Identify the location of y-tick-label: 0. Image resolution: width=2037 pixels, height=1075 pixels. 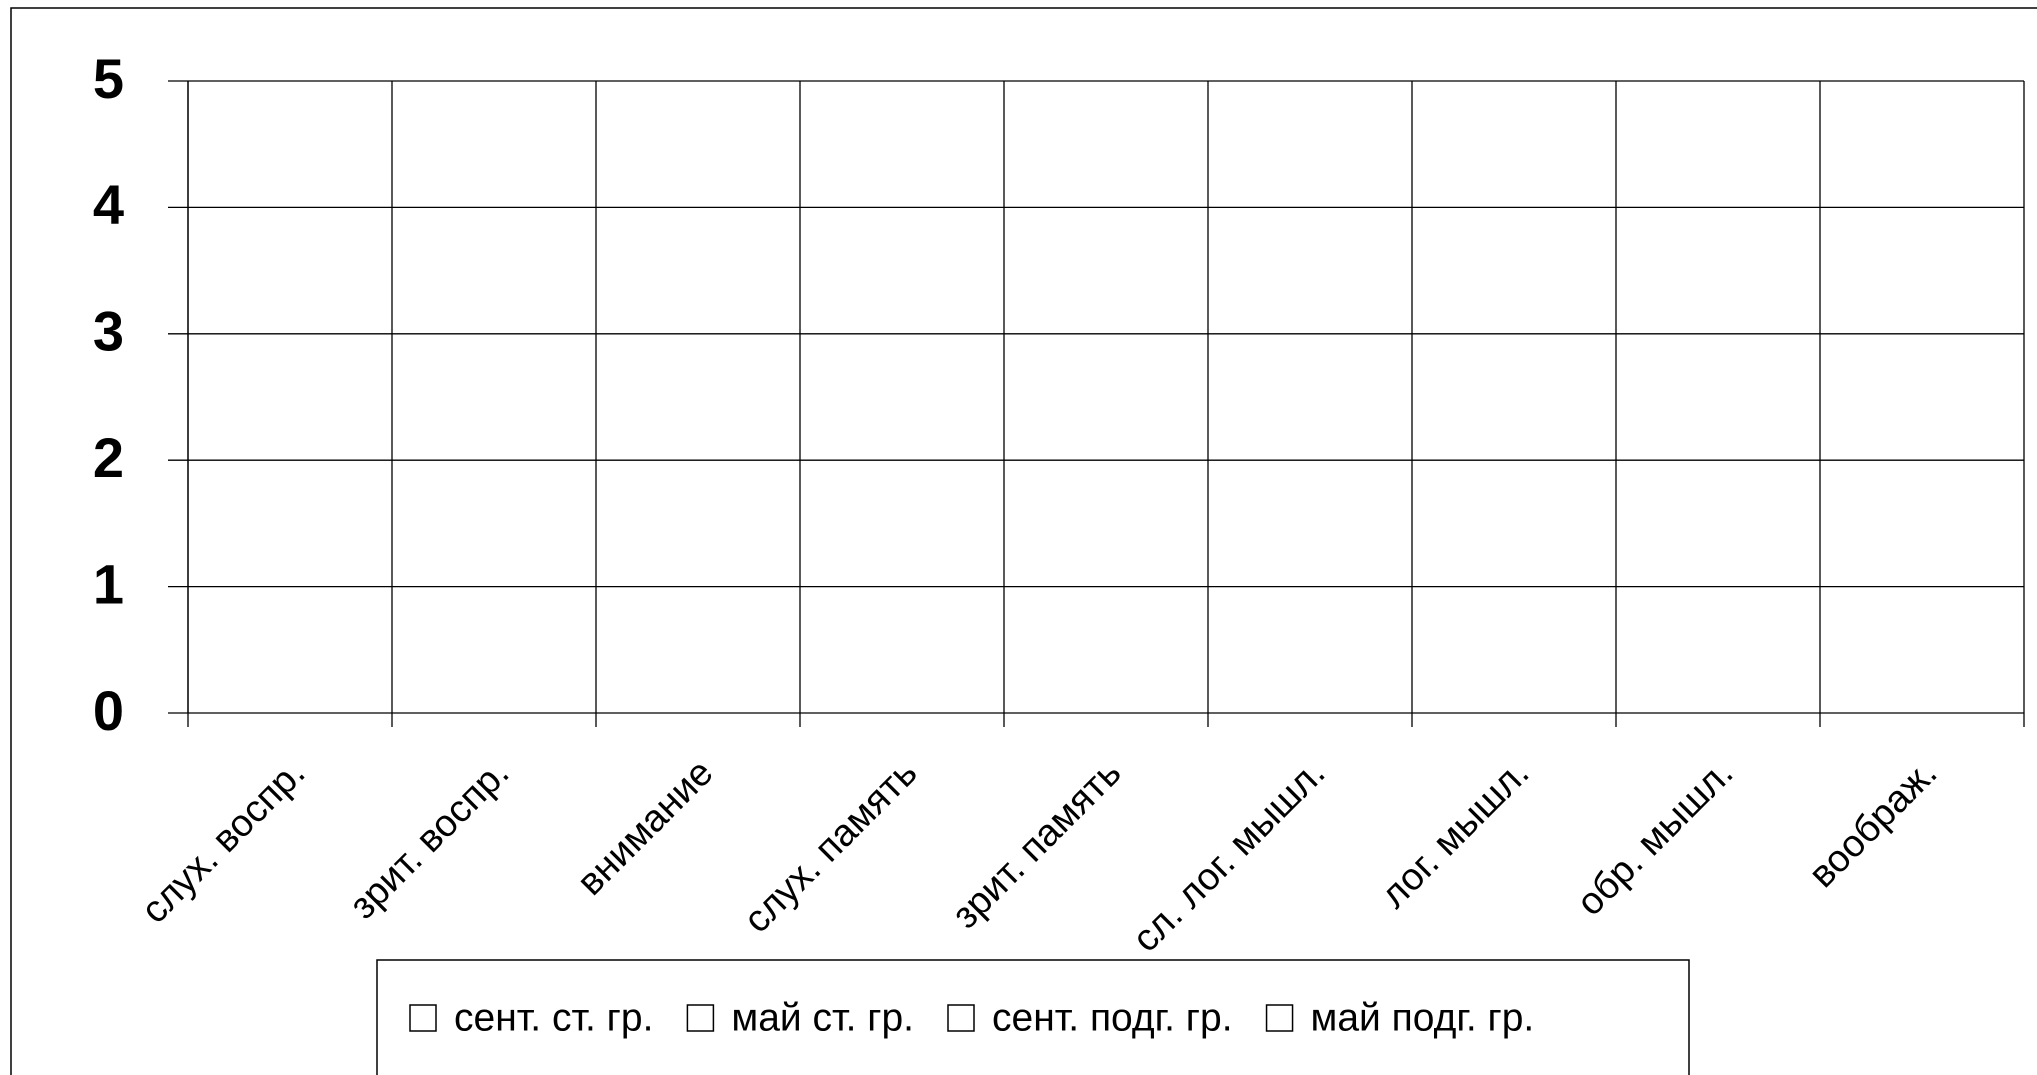
(108, 710).